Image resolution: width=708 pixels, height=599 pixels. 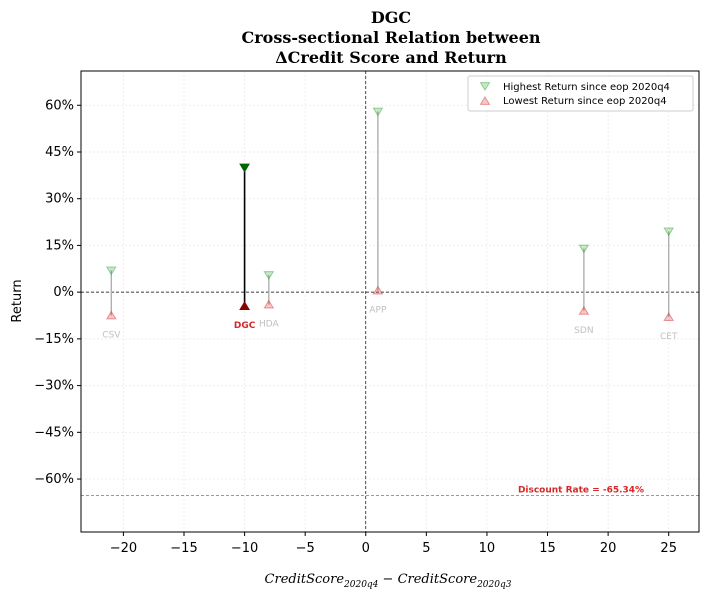 I want to click on high-marker-csv, so click(x=111, y=271).